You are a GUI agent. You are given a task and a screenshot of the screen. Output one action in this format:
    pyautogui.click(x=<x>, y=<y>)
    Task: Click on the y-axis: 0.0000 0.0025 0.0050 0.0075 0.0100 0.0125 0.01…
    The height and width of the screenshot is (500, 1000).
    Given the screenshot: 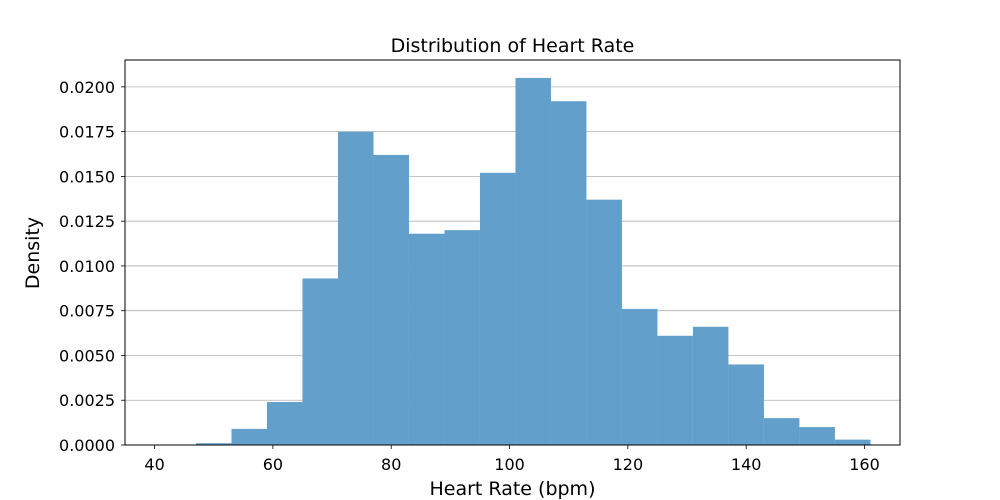 What is the action you would take?
    pyautogui.click(x=92, y=266)
    